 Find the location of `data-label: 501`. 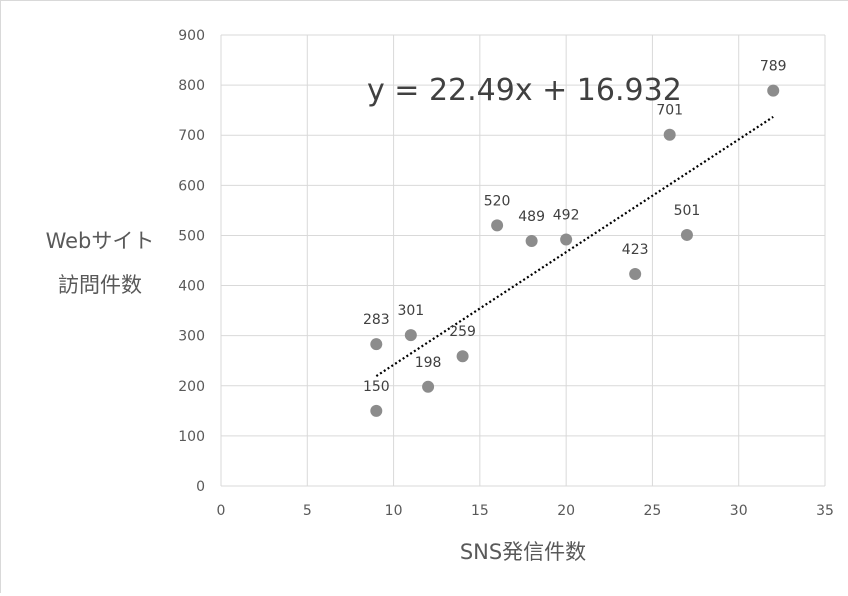

data-label: 501 is located at coordinates (687, 211).